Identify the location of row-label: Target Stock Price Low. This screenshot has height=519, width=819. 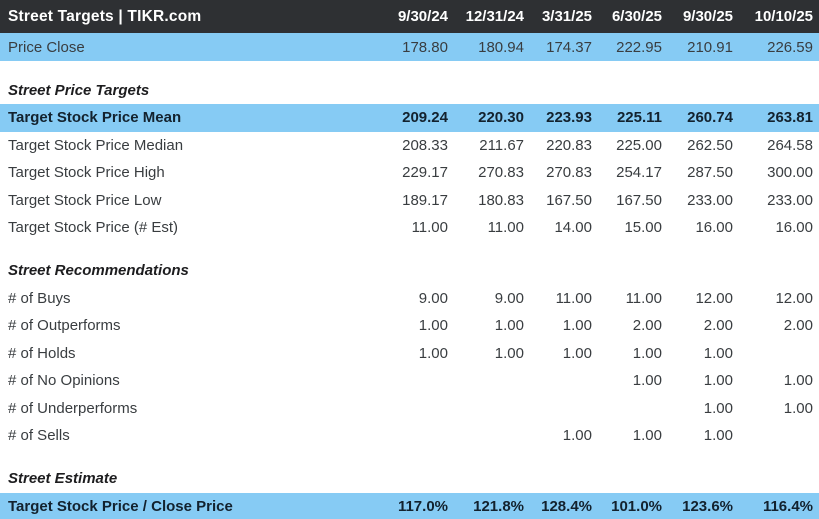
(85, 200).